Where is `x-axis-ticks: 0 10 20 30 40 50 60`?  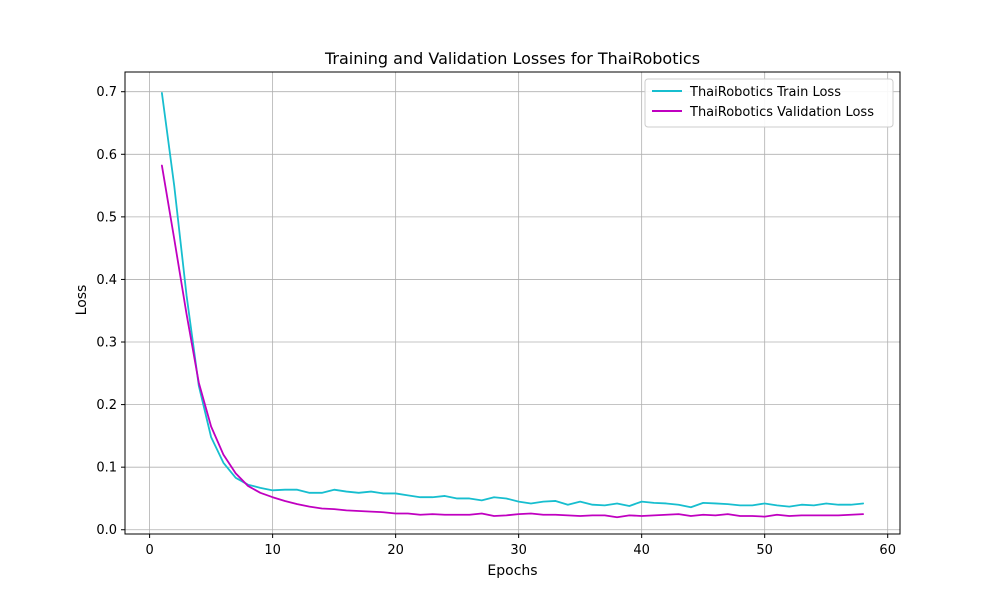 x-axis-ticks: 0 10 20 30 40 50 60 is located at coordinates (520, 546).